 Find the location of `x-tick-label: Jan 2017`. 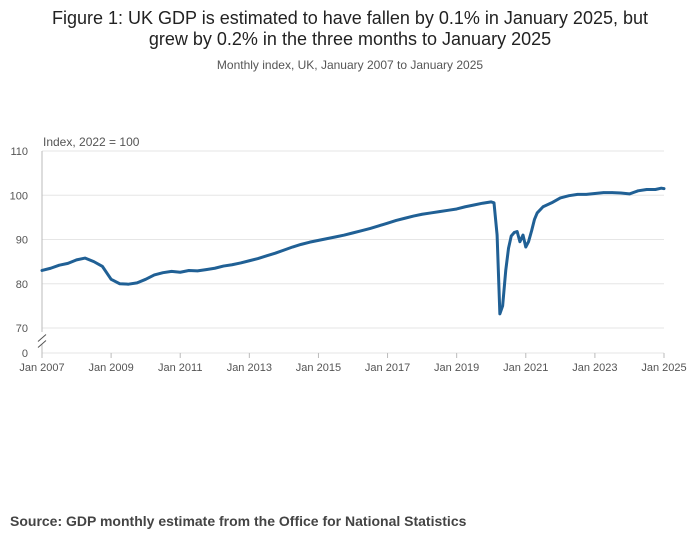

x-tick-label: Jan 2017 is located at coordinates (387, 368).